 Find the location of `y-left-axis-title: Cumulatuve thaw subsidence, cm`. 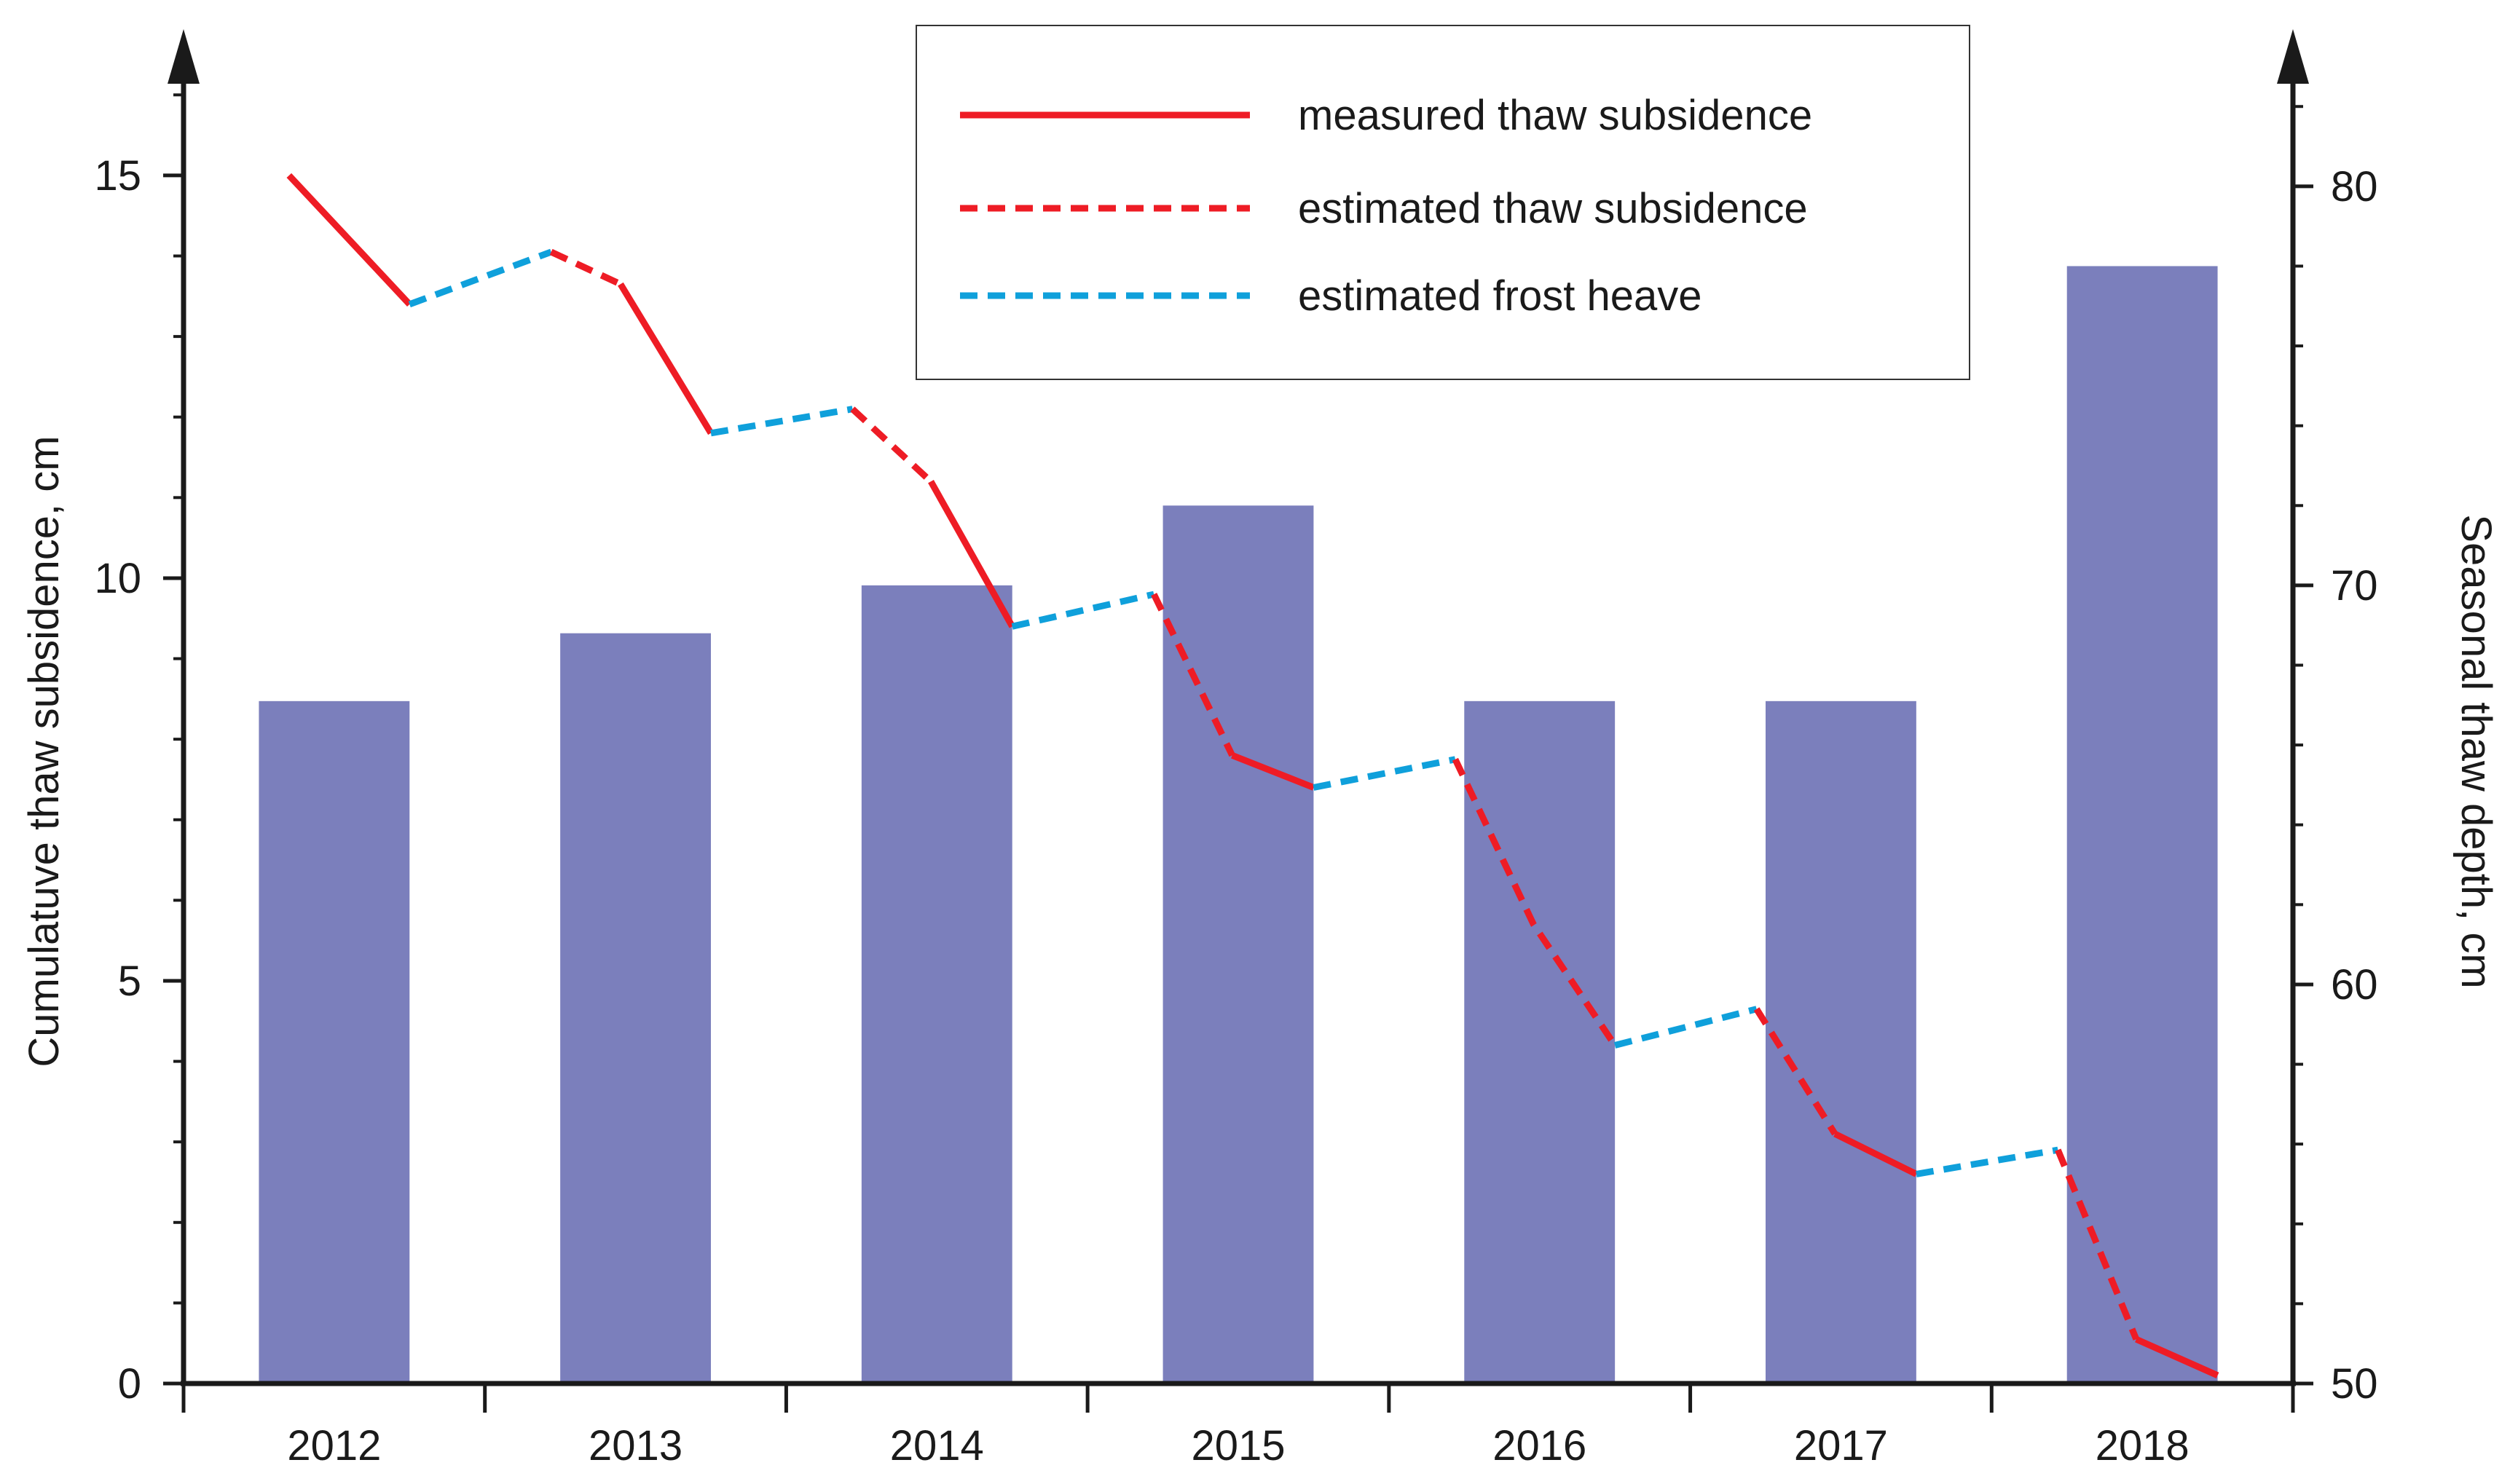

y-left-axis-title: Cumulatuve thaw subsidence, cm is located at coordinates (44, 751).